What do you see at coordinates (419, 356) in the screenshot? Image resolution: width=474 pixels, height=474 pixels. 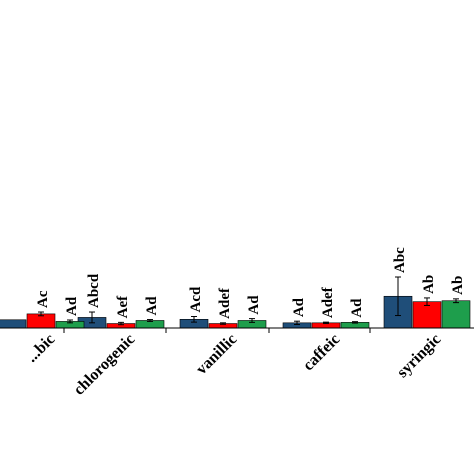 I see `category-label-4: syringic` at bounding box center [419, 356].